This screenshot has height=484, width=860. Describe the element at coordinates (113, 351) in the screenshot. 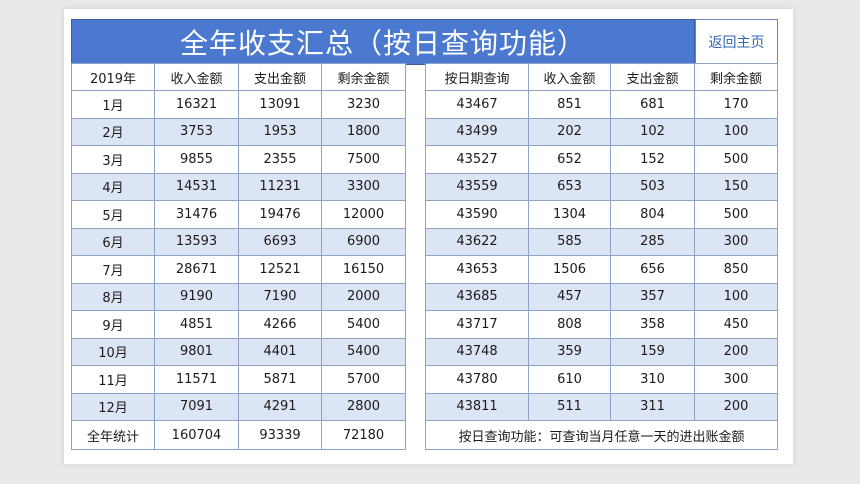

I see `month-cell: 10月` at that location.